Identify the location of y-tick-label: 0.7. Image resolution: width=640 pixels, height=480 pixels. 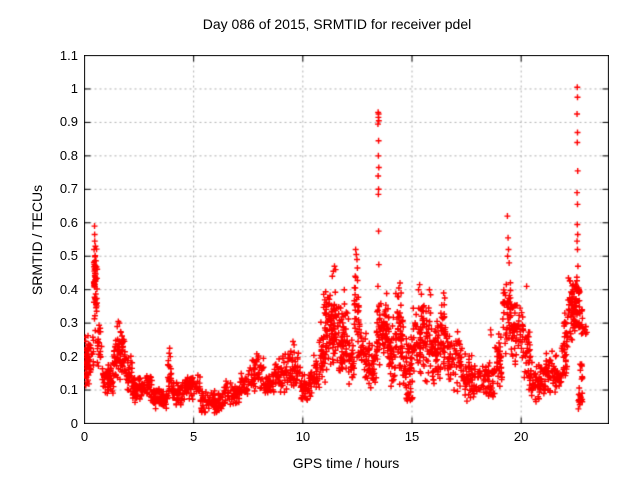
(68, 189).